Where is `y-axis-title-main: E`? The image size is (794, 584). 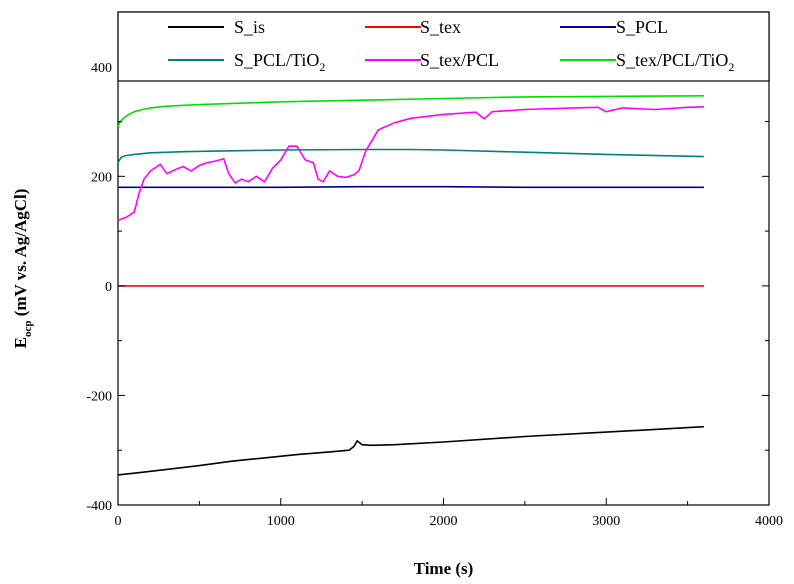
y-axis-title-main: E is located at coordinates (20, 342).